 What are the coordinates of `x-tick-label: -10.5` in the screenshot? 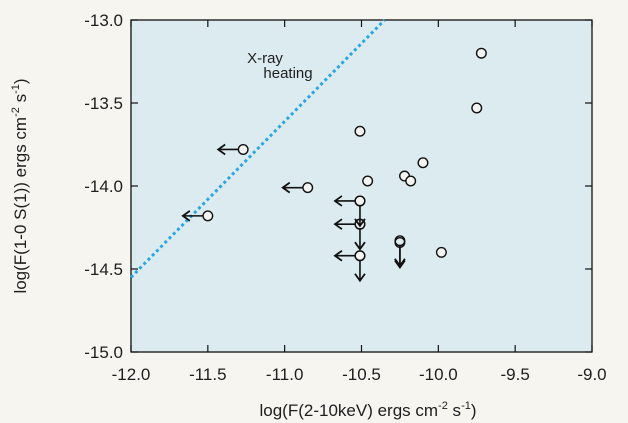 It's located at (361, 374).